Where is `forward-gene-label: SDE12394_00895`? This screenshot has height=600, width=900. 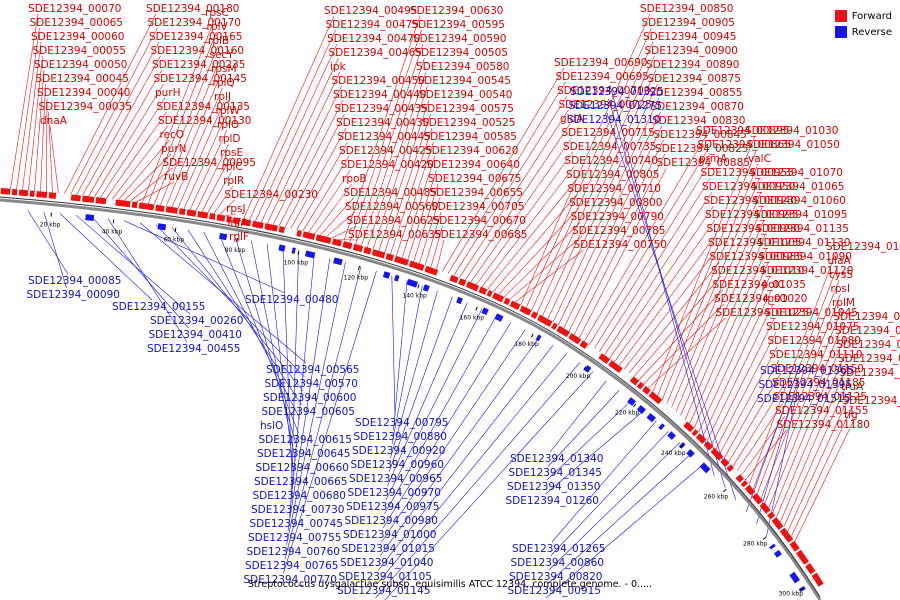 forward-gene-label: SDE12394_00895 is located at coordinates (742, 131).